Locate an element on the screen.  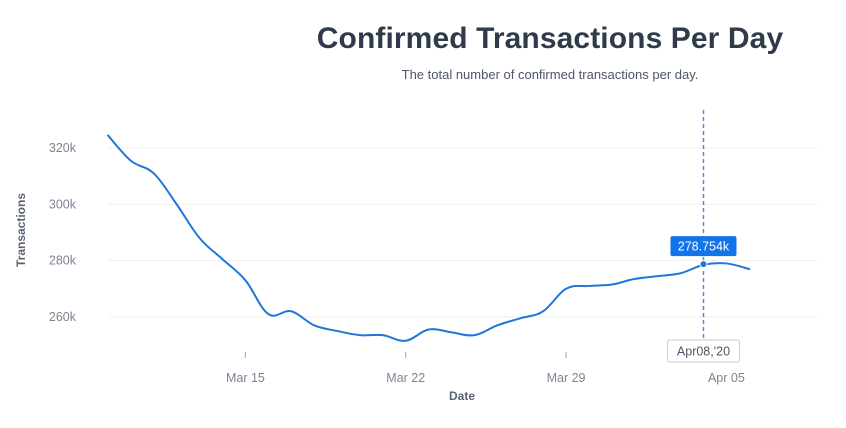
x-axis-title: Date is located at coordinates (462, 396).